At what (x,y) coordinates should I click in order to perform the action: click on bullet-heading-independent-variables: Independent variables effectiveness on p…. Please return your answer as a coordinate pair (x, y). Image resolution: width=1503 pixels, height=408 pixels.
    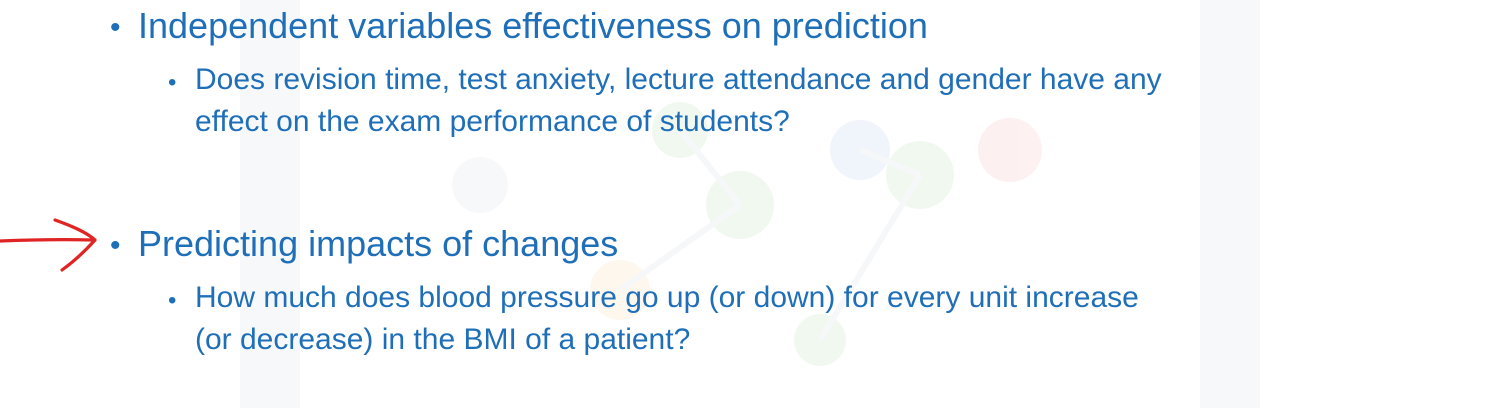
    Looking at the image, I should click on (533, 25).